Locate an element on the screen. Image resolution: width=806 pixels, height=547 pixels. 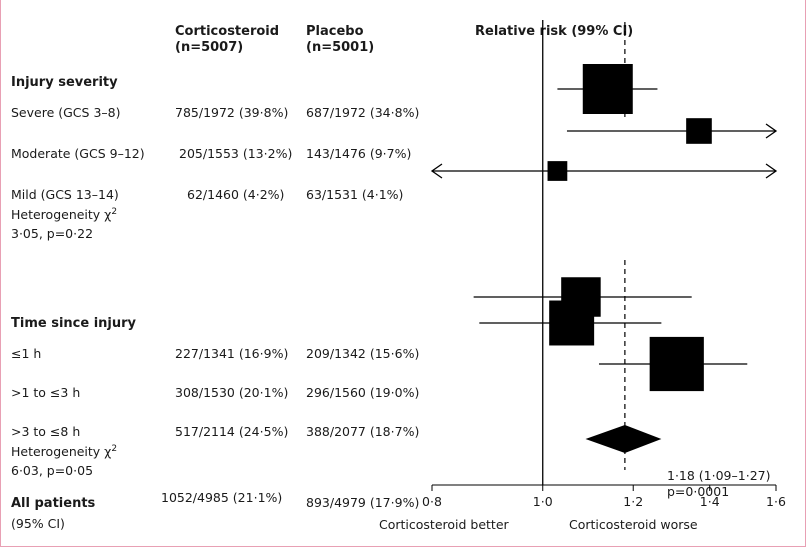
row-label-mild: Mild (GCS 13–14) is located at coordinates (65, 194).